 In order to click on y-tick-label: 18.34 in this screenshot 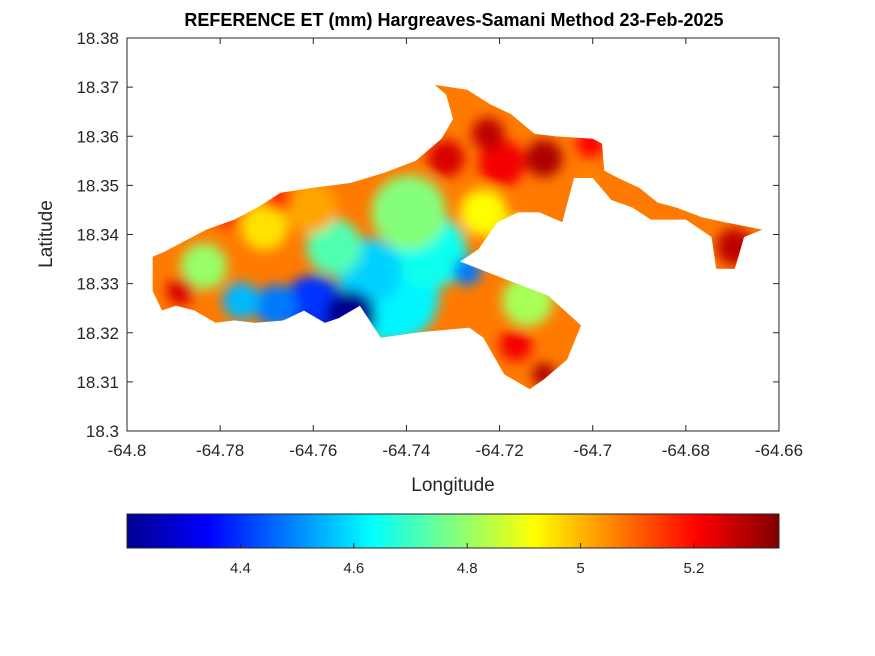, I will do `click(97, 235)`.